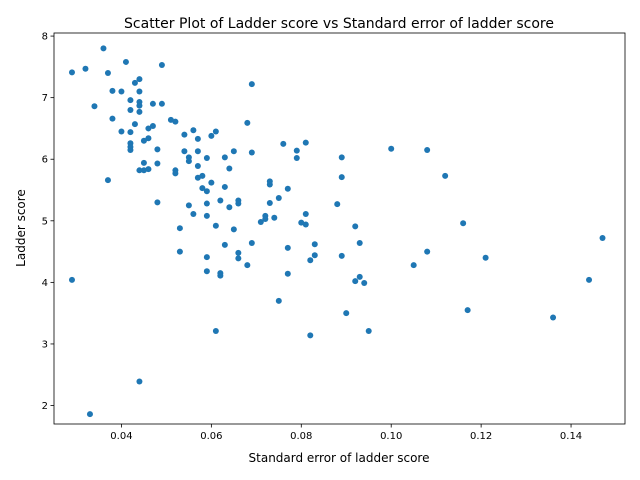  What do you see at coordinates (301, 436) in the screenshot?
I see `x-tick-label: 0.08` at bounding box center [301, 436].